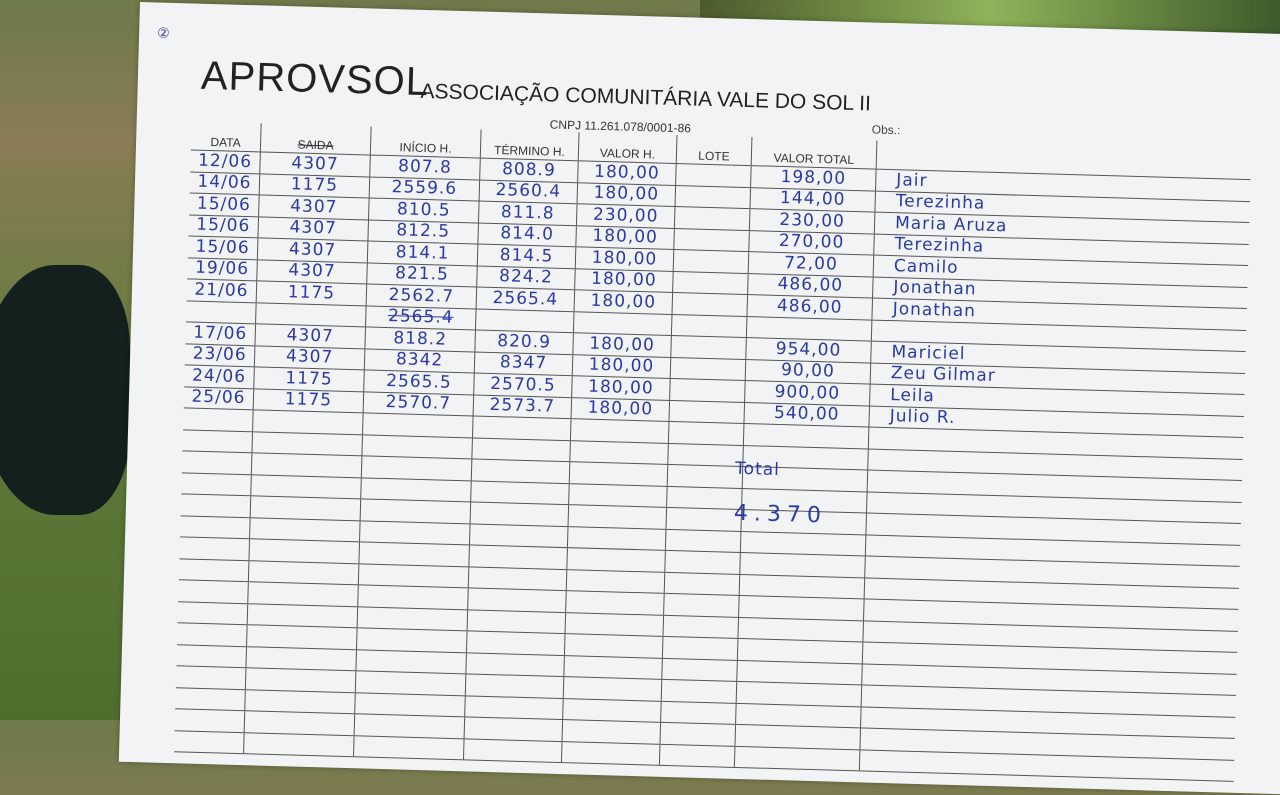  Describe the element at coordinates (421, 317) in the screenshot. I see `cell-inicio: 2565.4` at that location.